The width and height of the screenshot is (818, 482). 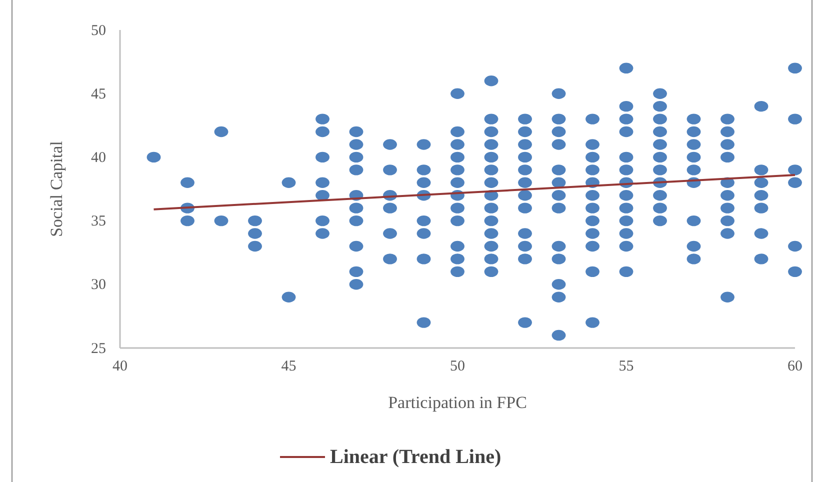 I want to click on y-tick-label: 35, so click(x=98, y=222).